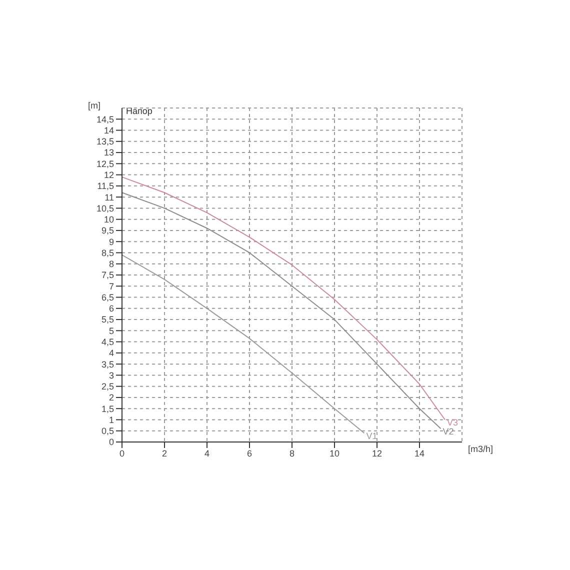  What do you see at coordinates (107, 387) in the screenshot?
I see `y-tick-label: 2,5` at bounding box center [107, 387].